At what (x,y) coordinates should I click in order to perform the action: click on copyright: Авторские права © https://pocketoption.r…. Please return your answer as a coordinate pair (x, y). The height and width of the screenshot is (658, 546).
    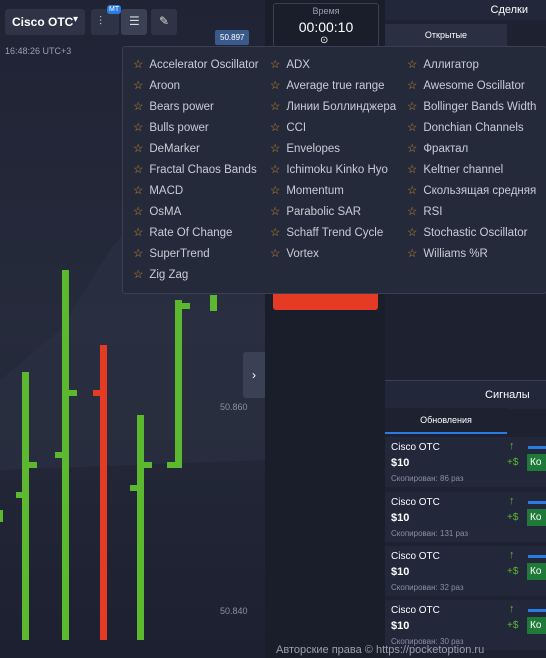
    Looking at the image, I should click on (380, 650).